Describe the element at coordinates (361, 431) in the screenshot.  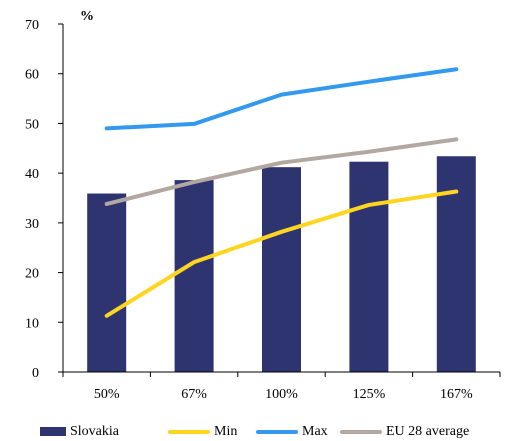
I see `legend-swatch-eu28` at that location.